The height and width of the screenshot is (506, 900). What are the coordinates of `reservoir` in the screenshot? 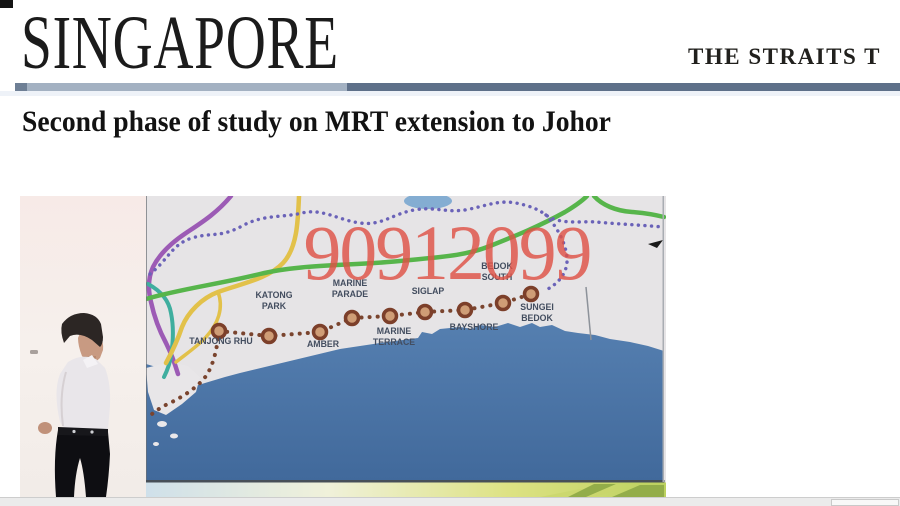 It's located at (428, 202).